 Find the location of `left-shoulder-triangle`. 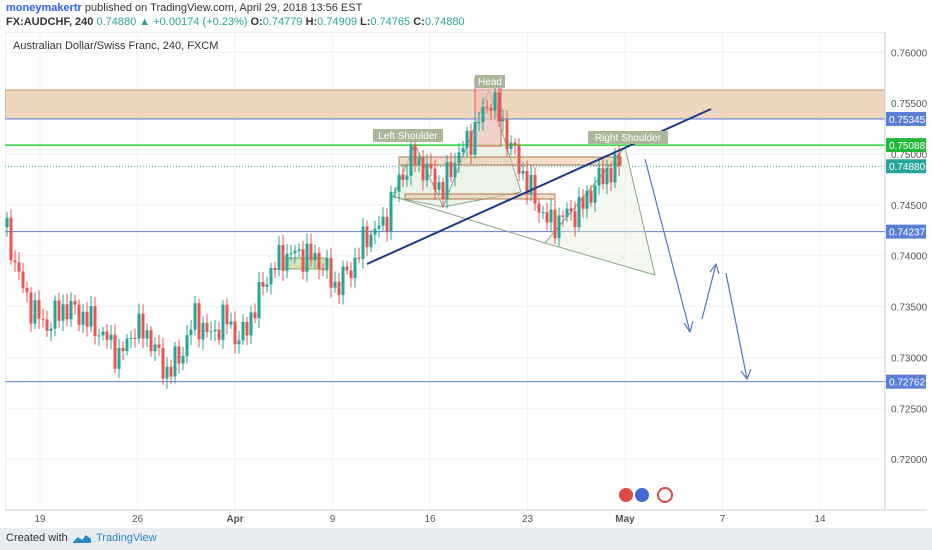

left-shoulder-triangle is located at coordinates (418, 175).